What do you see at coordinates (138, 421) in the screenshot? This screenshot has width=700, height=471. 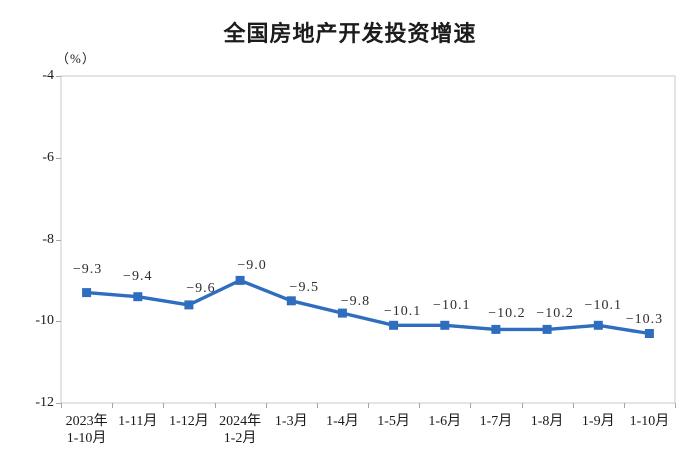 I see `x-axis-label: 1-11月` at bounding box center [138, 421].